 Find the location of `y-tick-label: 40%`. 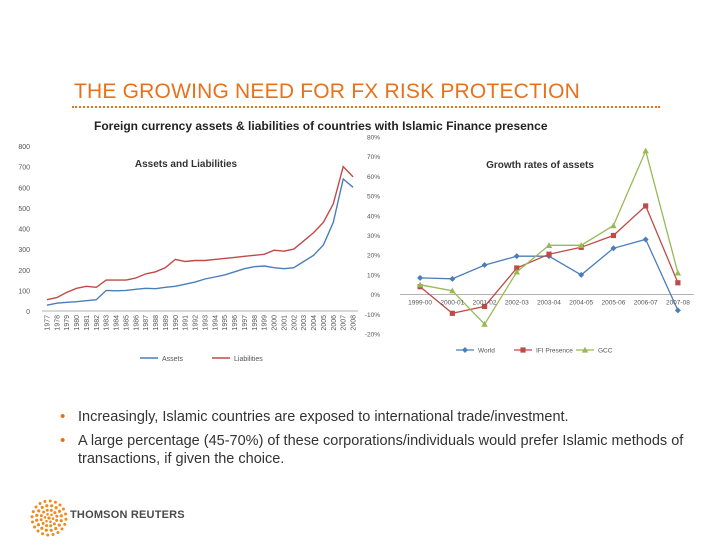

y-tick-label: 40% is located at coordinates (373, 216).